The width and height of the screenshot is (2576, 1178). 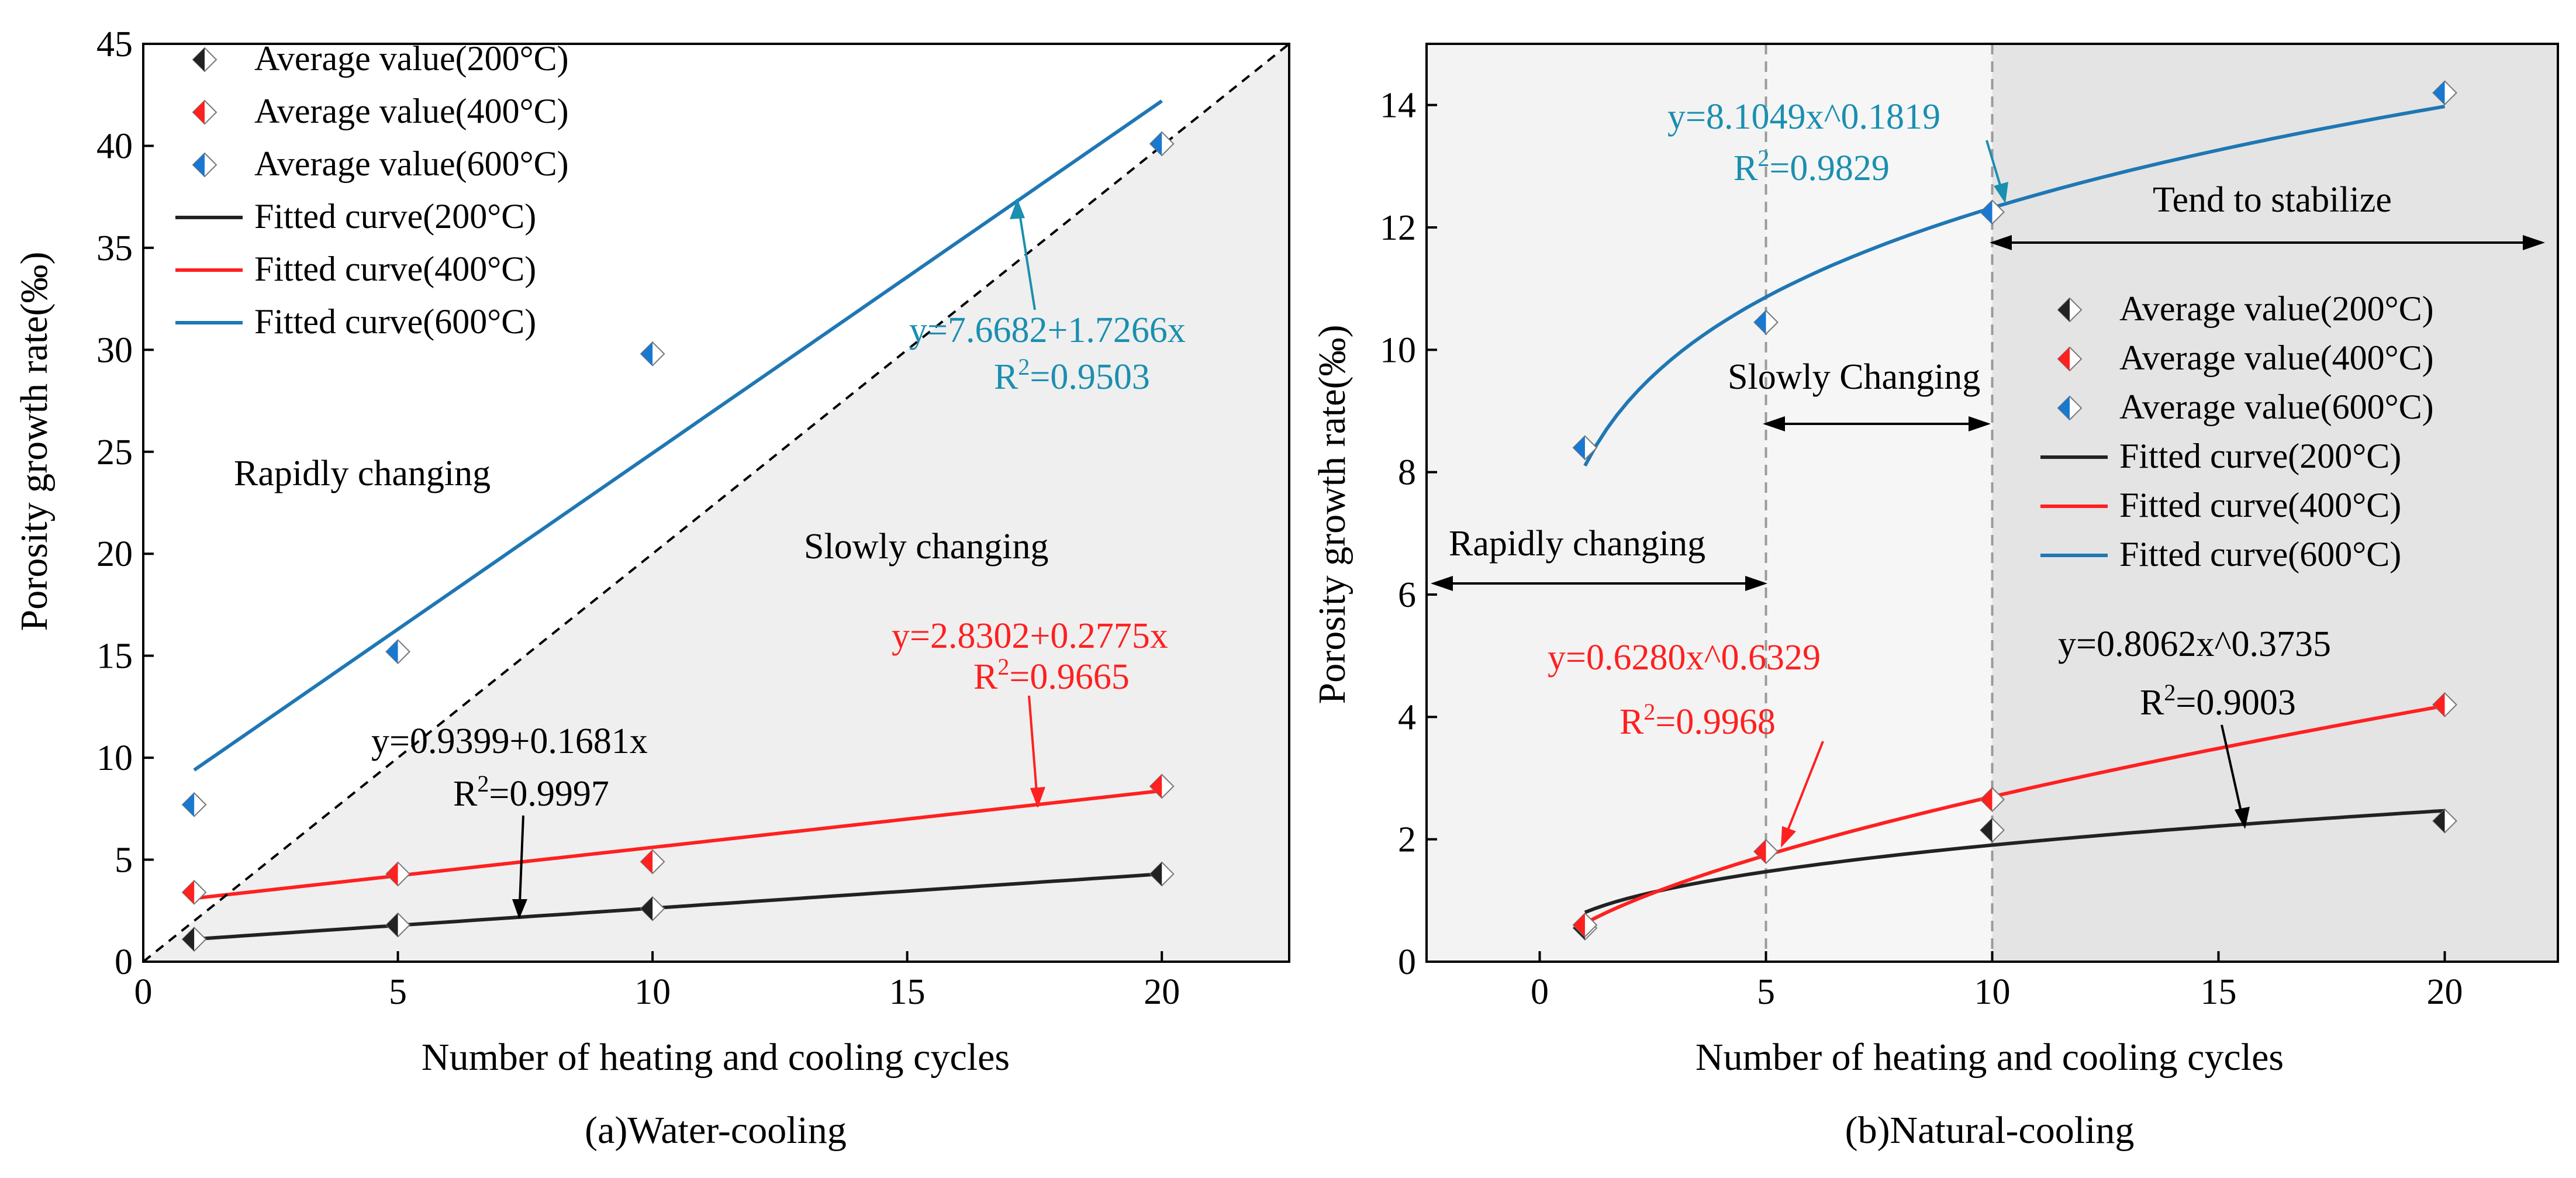 I want to click on x-tick-label: 10, so click(x=1993, y=992).